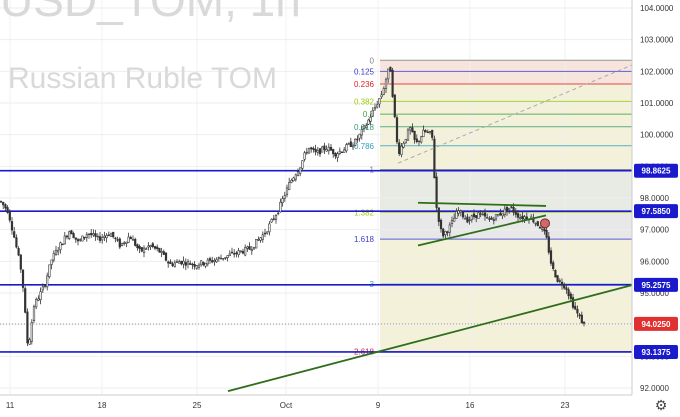 The width and height of the screenshot is (680, 417). What do you see at coordinates (142, 78) in the screenshot?
I see `watermark-title: Russian Ruble TOM` at bounding box center [142, 78].